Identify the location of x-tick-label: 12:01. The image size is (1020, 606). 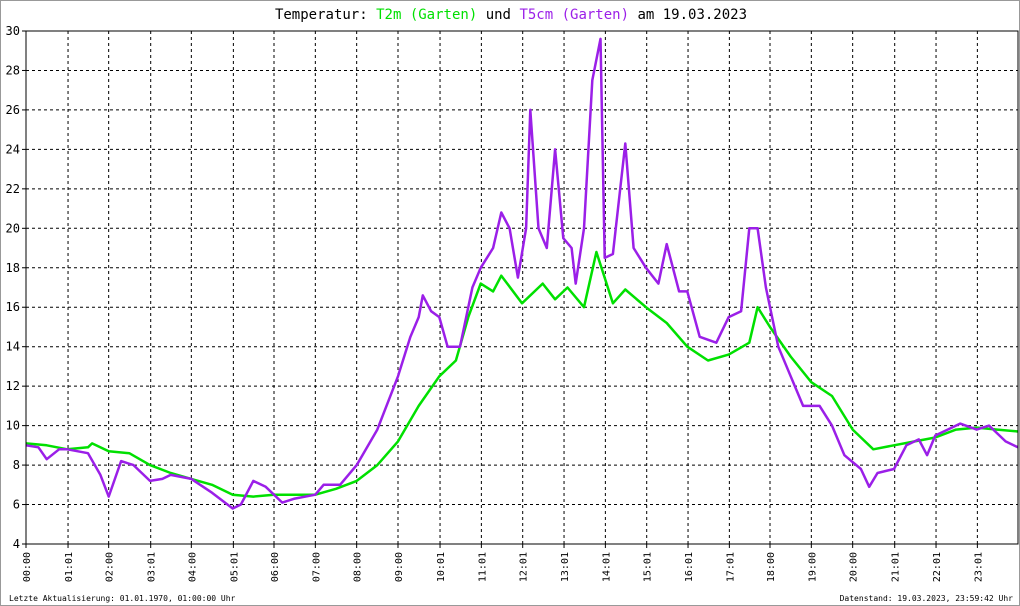
(524, 567).